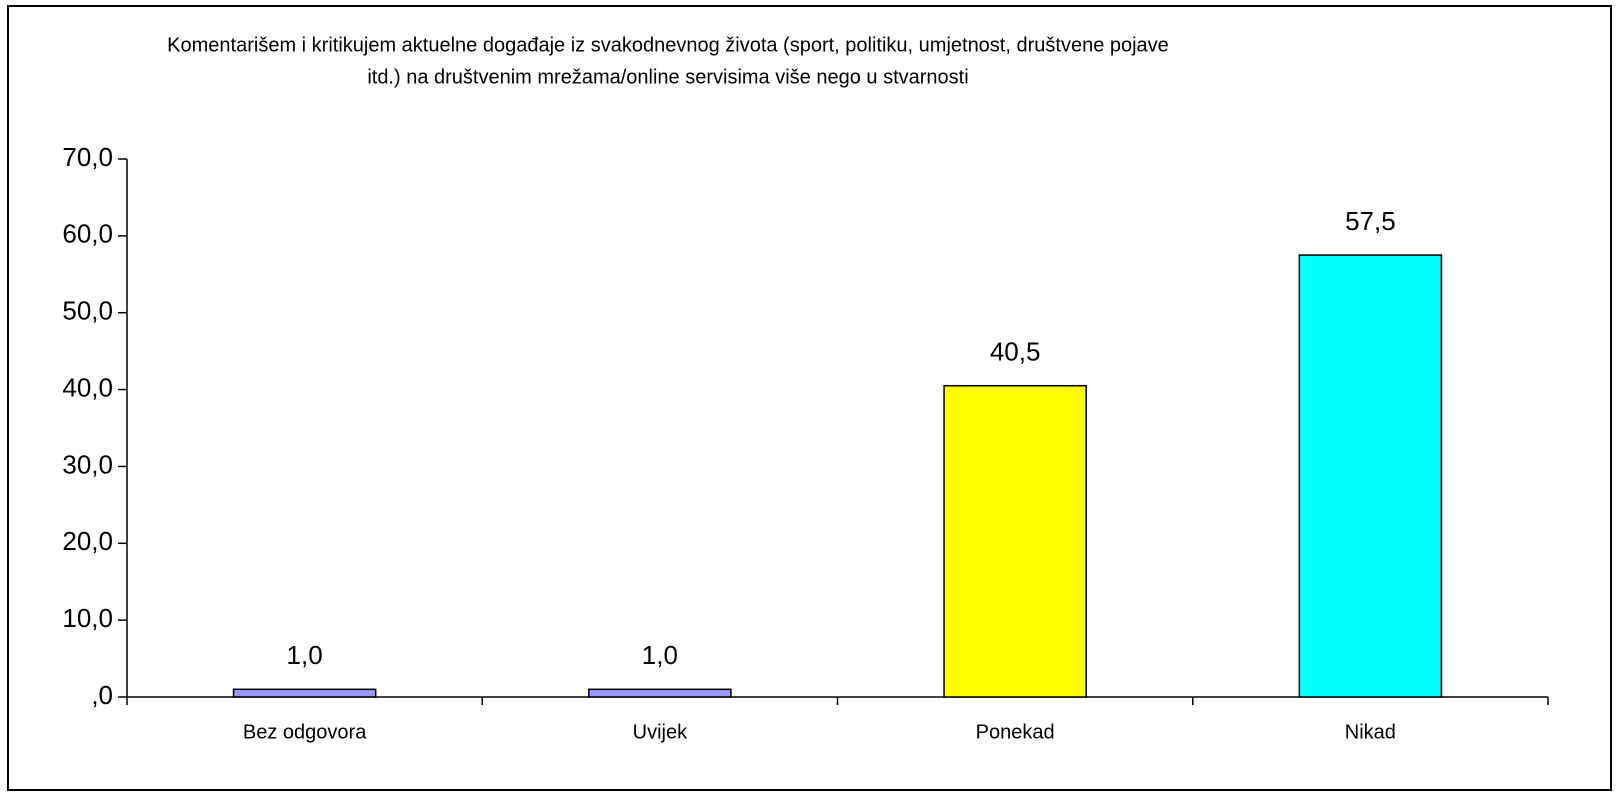  Describe the element at coordinates (102, 695) in the screenshot. I see `y-tick-label: ,0` at that location.